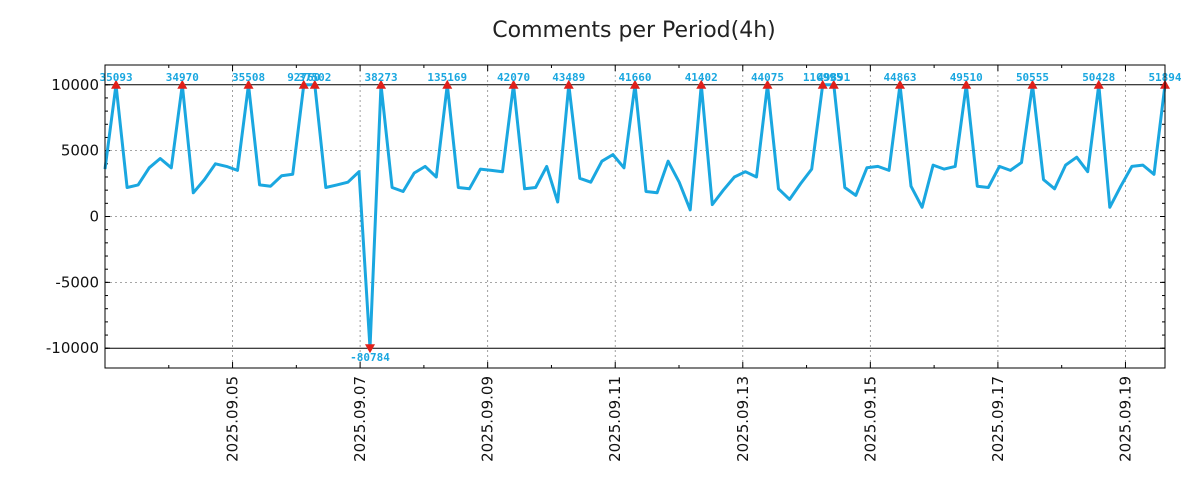  Describe the element at coordinates (568, 77) in the screenshot. I see `peak-value-label: 43489` at that location.